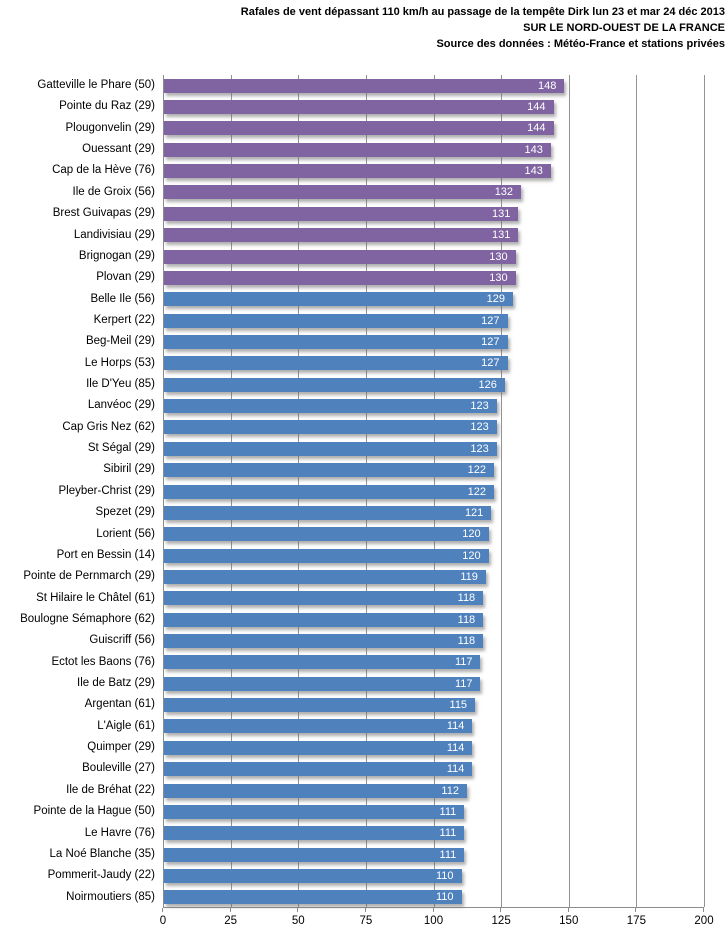 Image resolution: width=728 pixels, height=940 pixels. What do you see at coordinates (119, 704) in the screenshot?
I see `category-label: Argentan (61)` at bounding box center [119, 704].